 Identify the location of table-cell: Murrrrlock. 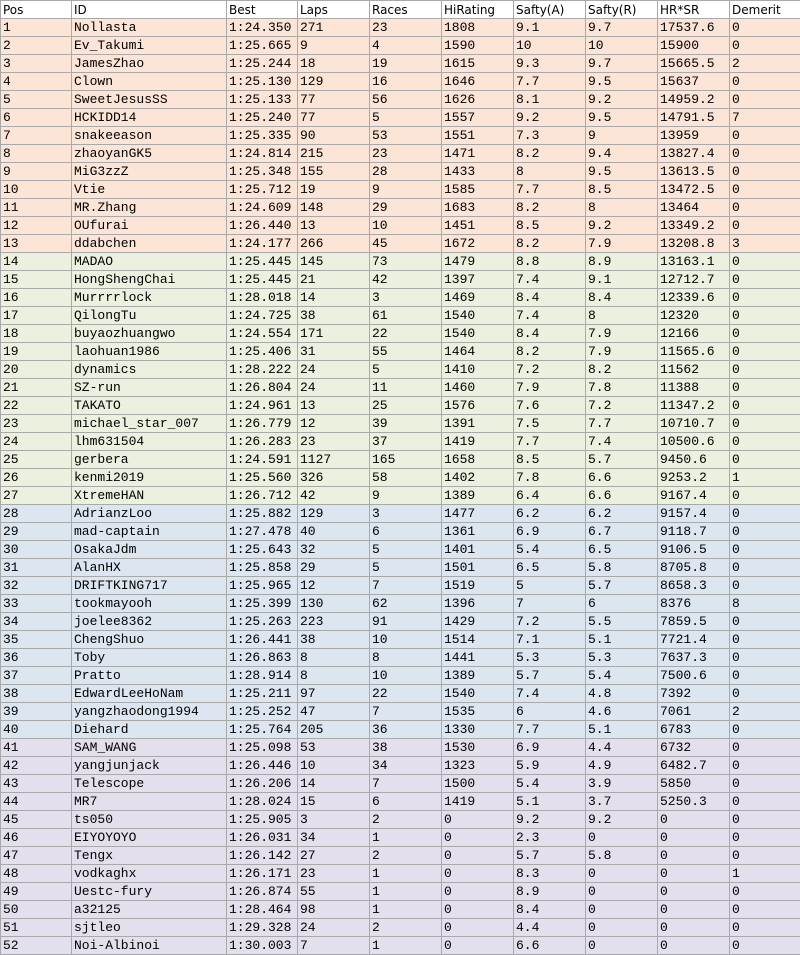
(149, 297).